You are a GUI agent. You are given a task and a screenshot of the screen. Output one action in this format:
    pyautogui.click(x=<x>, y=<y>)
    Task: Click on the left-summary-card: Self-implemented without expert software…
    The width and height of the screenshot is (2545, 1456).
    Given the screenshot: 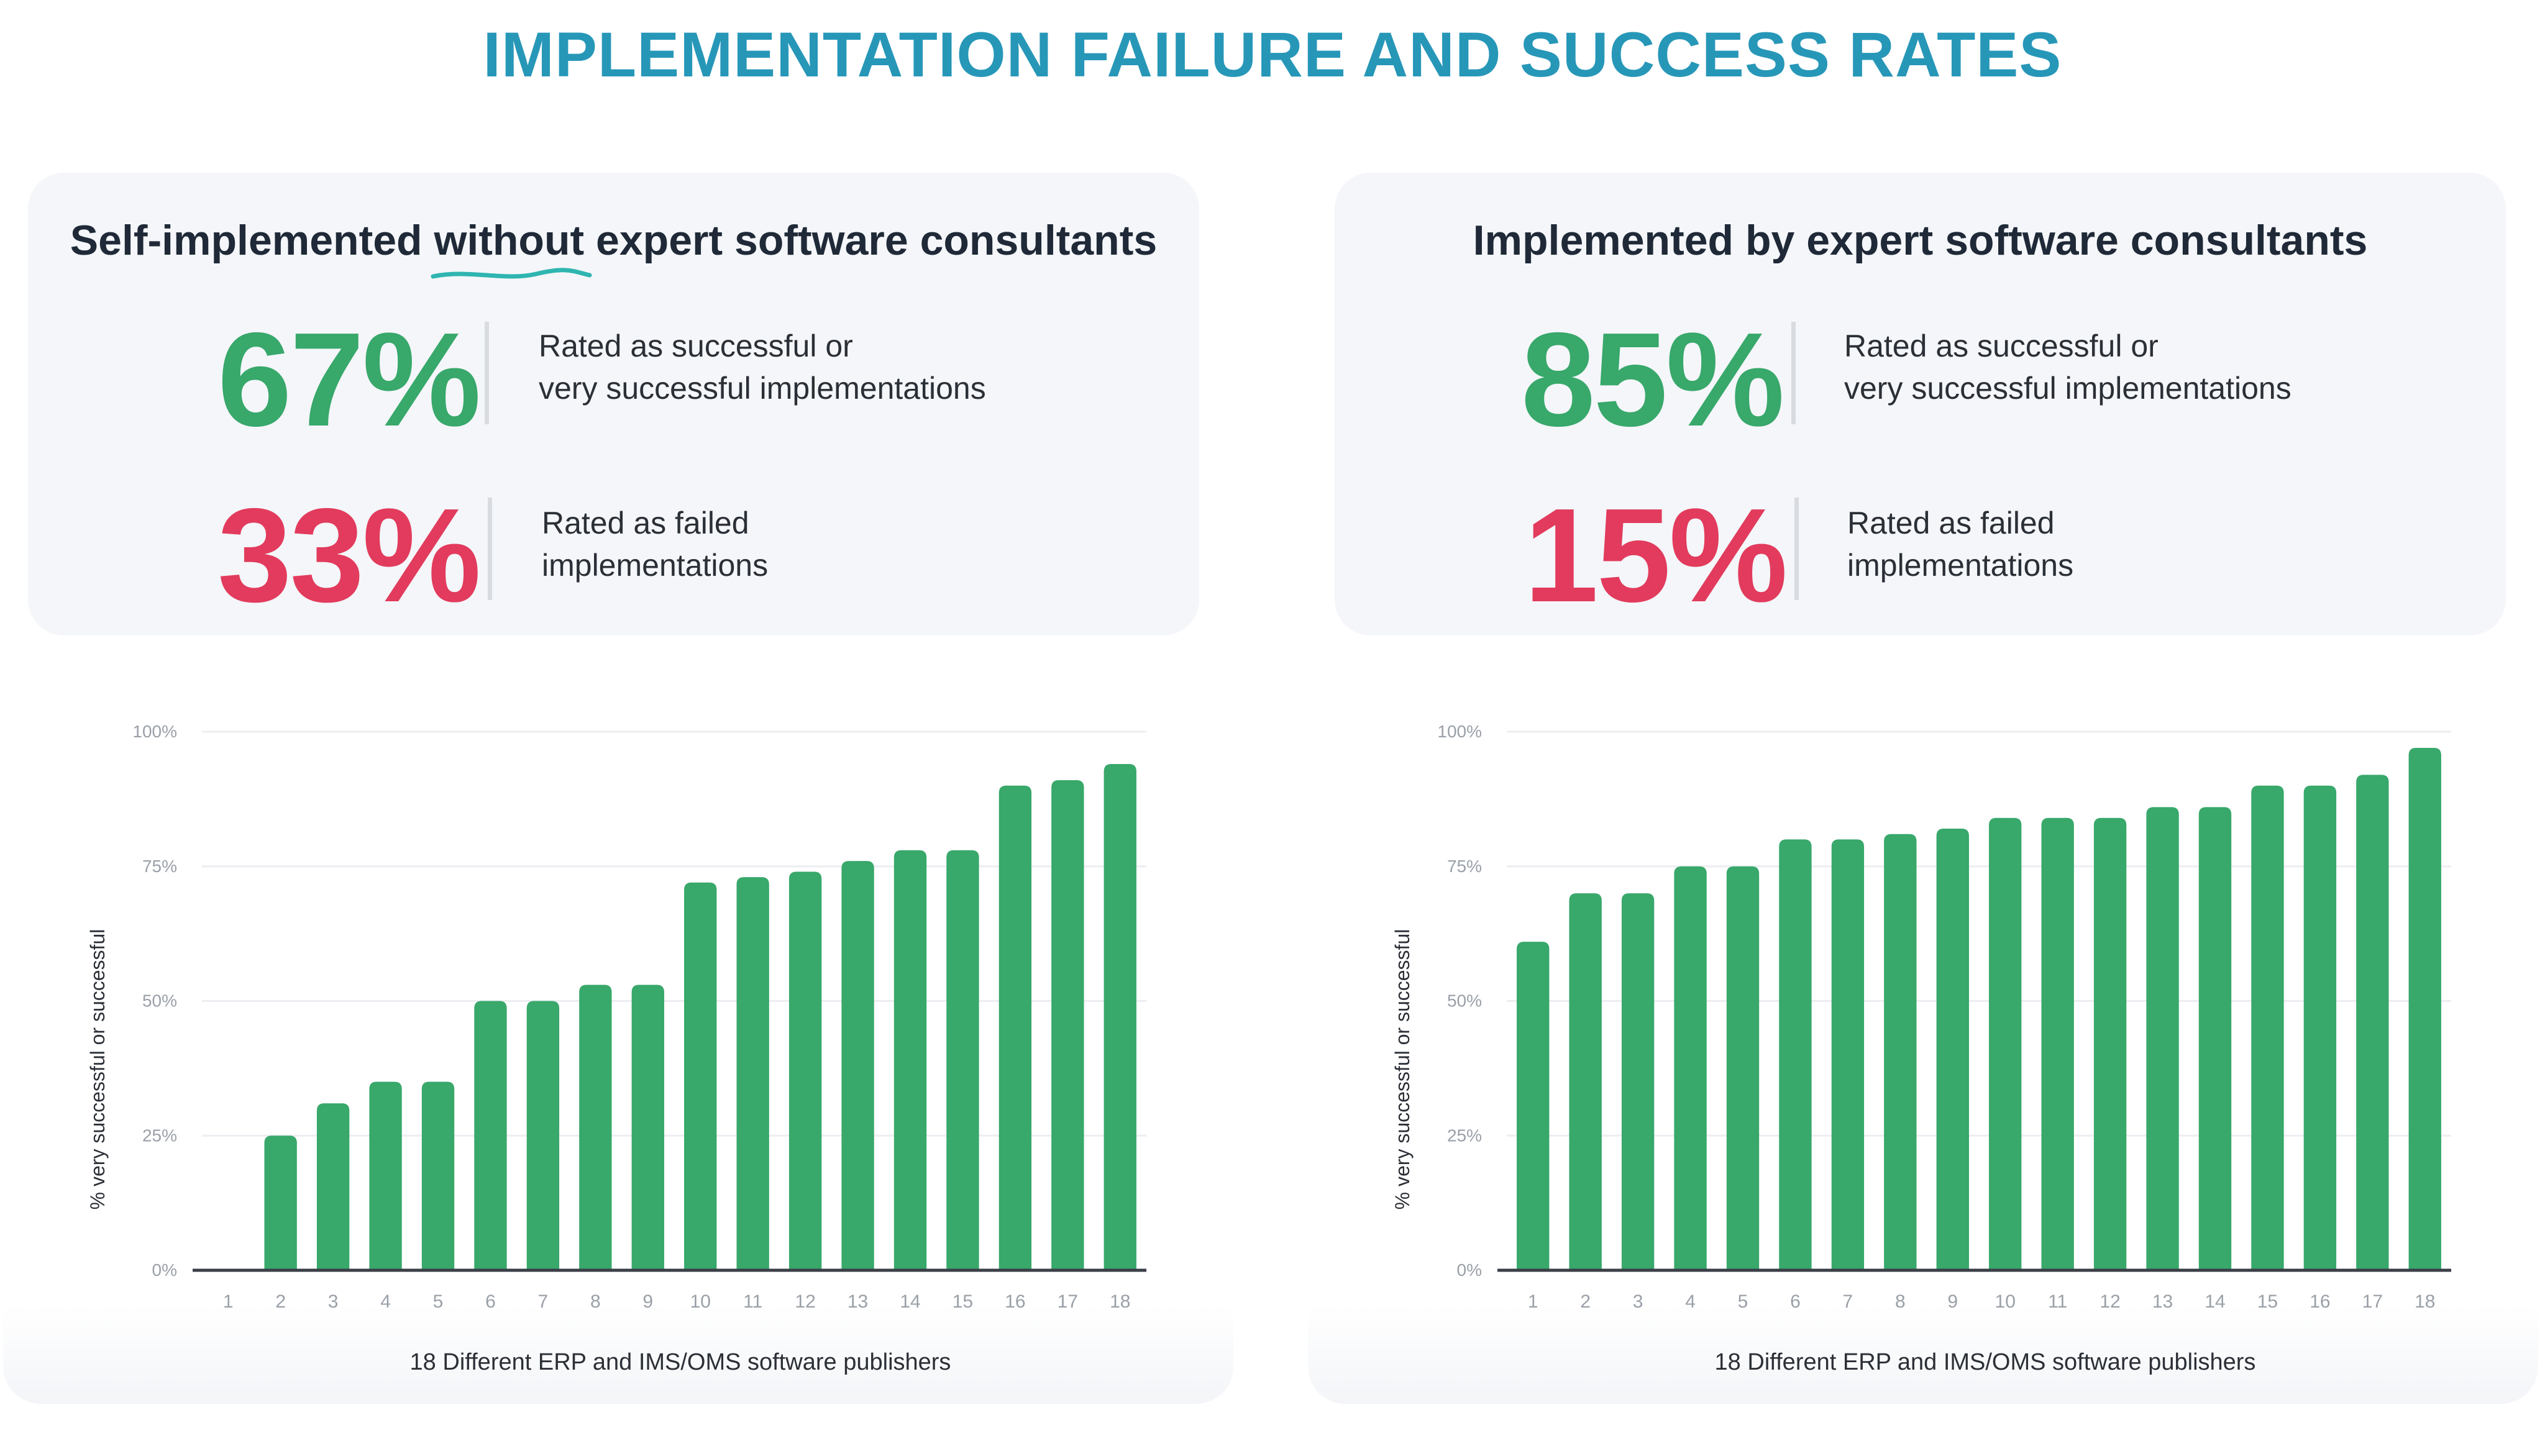 What is the action you would take?
    pyautogui.click(x=613, y=404)
    